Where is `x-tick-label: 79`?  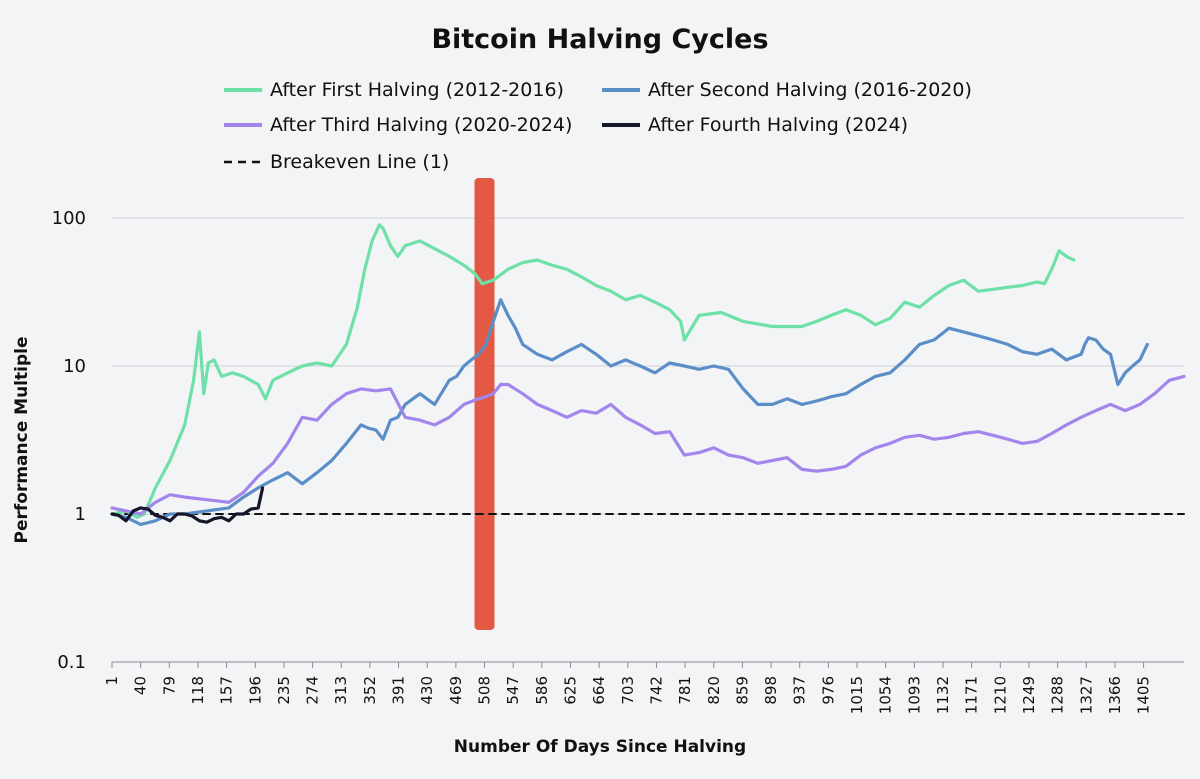 x-tick-label: 79 is located at coordinates (169, 685).